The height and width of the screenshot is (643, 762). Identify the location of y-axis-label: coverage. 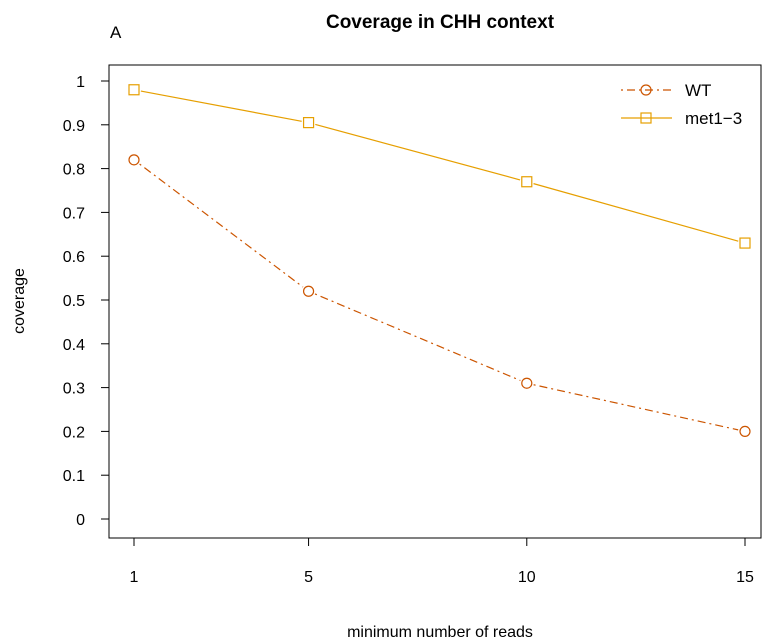
(19, 301).